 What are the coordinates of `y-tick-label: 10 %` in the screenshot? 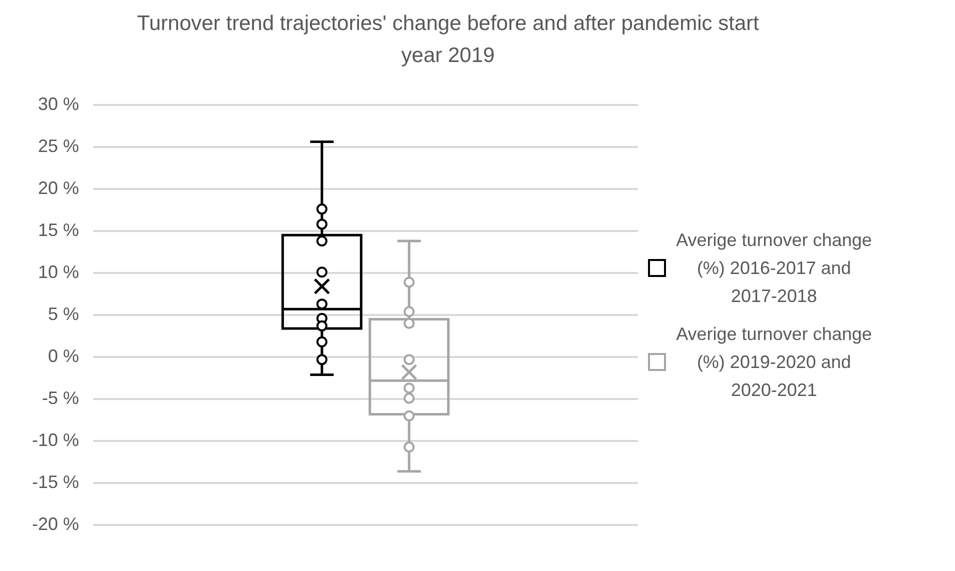 It's located at (59, 272).